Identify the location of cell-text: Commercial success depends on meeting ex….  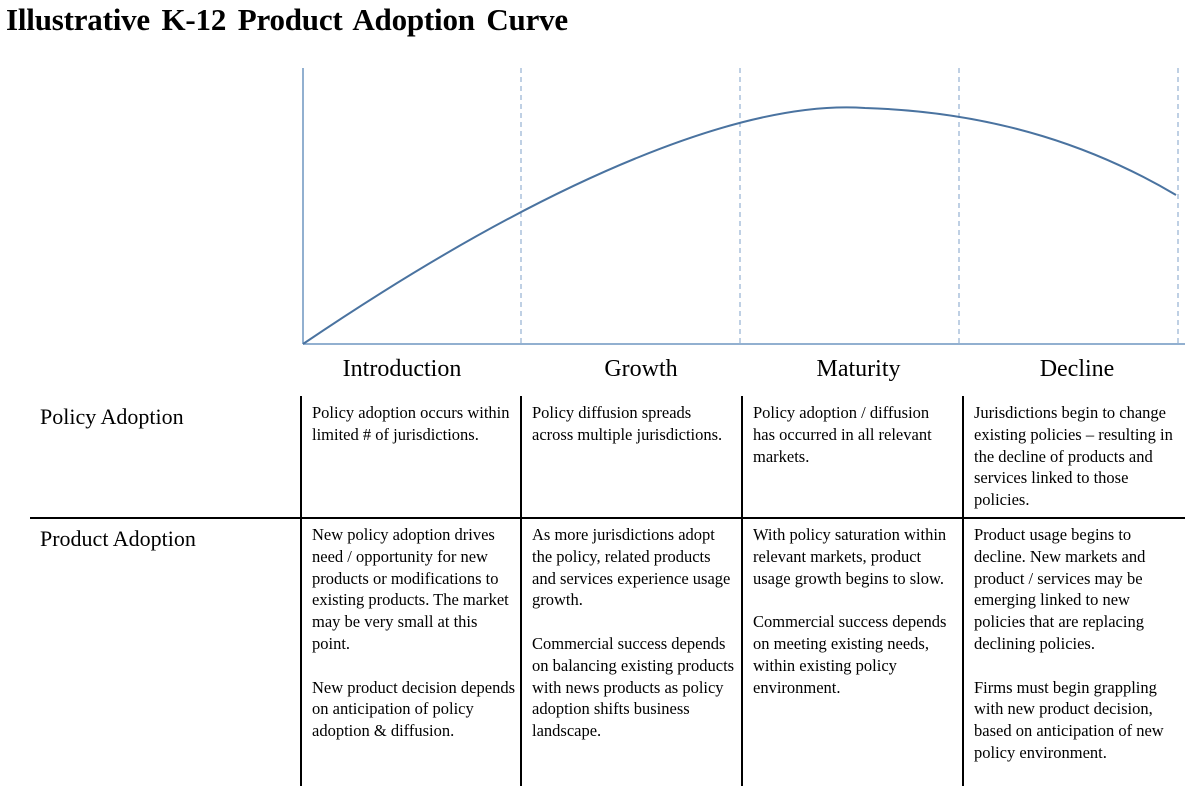
(850, 654).